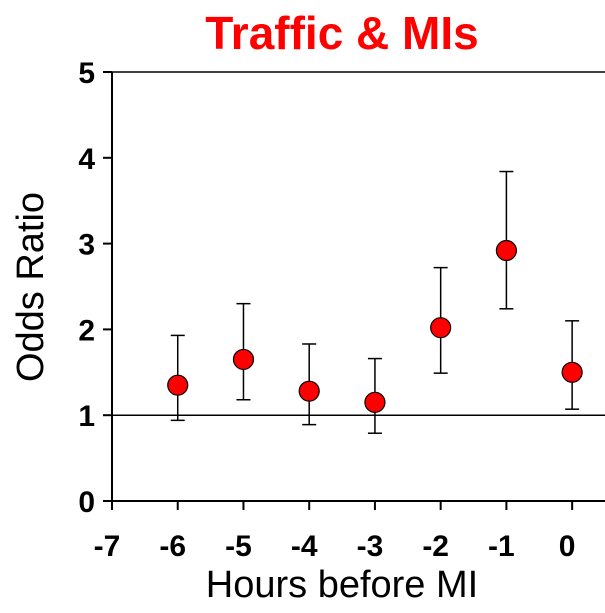  What do you see at coordinates (238, 546) in the screenshot?
I see `x-tick-label: -5` at bounding box center [238, 546].